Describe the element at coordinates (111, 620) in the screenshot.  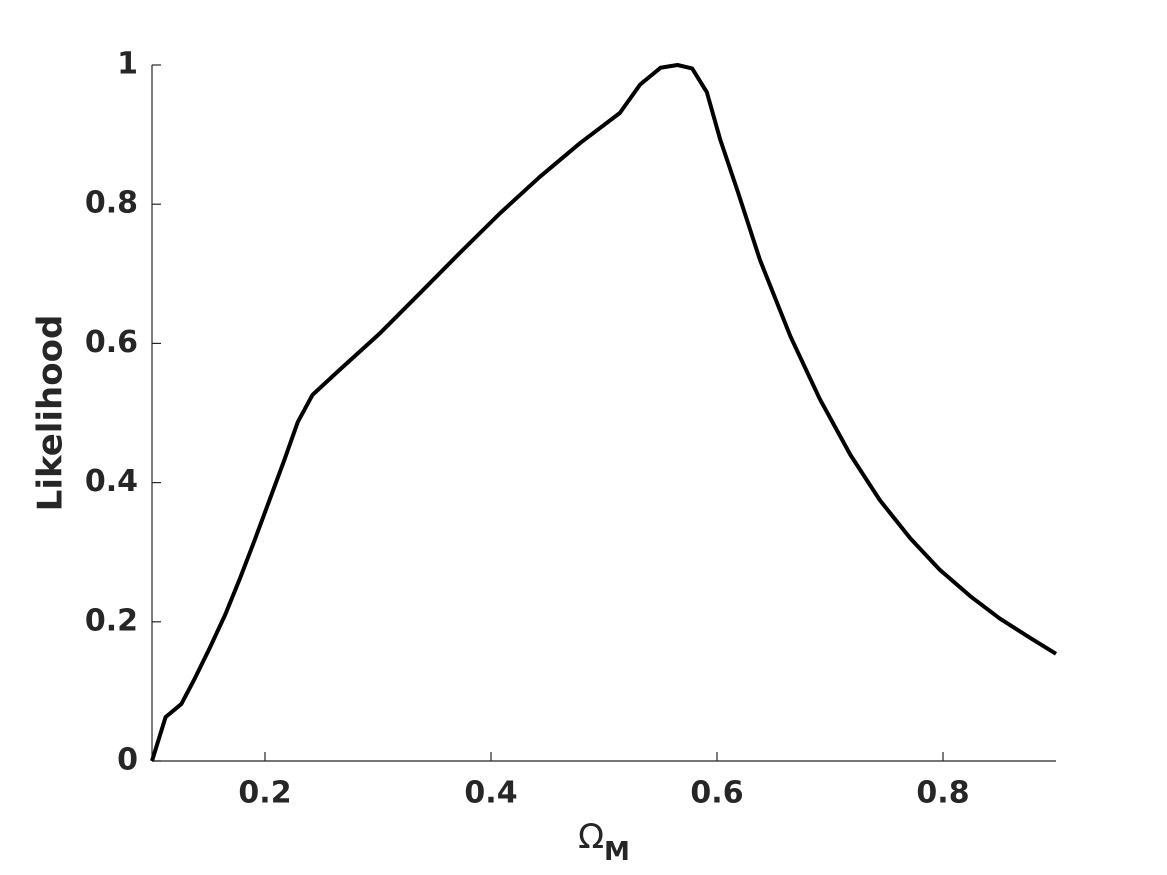
I see `y-tick-label: 0.2` at that location.